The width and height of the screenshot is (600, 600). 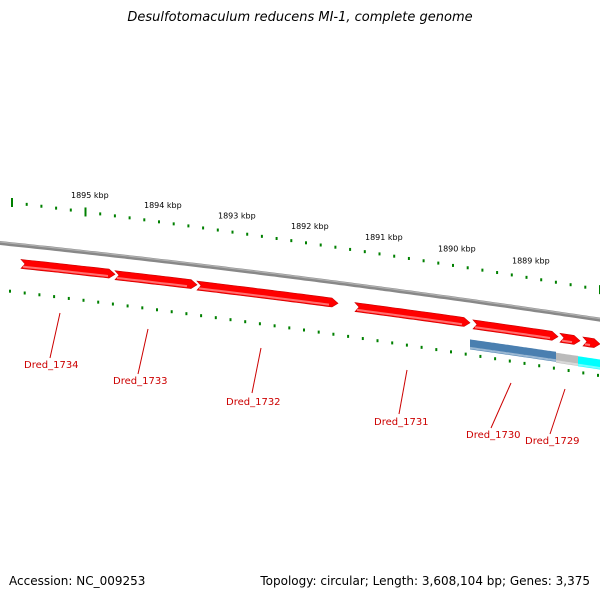 I want to click on ruler-label: 1892 kbp, so click(x=310, y=226).